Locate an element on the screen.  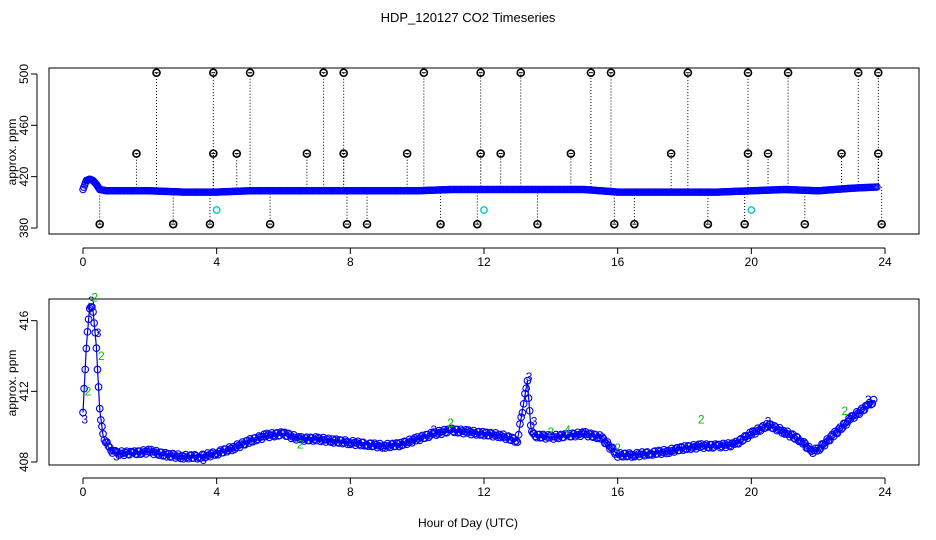
top-x-tick-label: 20 is located at coordinates (752, 262).